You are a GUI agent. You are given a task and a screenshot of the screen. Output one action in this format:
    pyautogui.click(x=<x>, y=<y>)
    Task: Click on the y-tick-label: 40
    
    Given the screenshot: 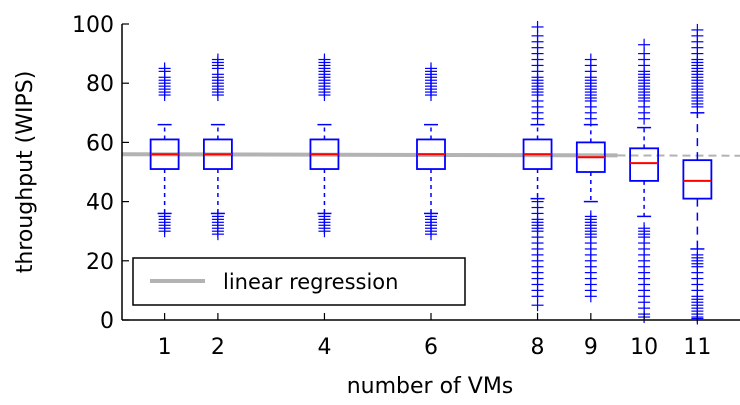 What is the action you would take?
    pyautogui.click(x=100, y=203)
    